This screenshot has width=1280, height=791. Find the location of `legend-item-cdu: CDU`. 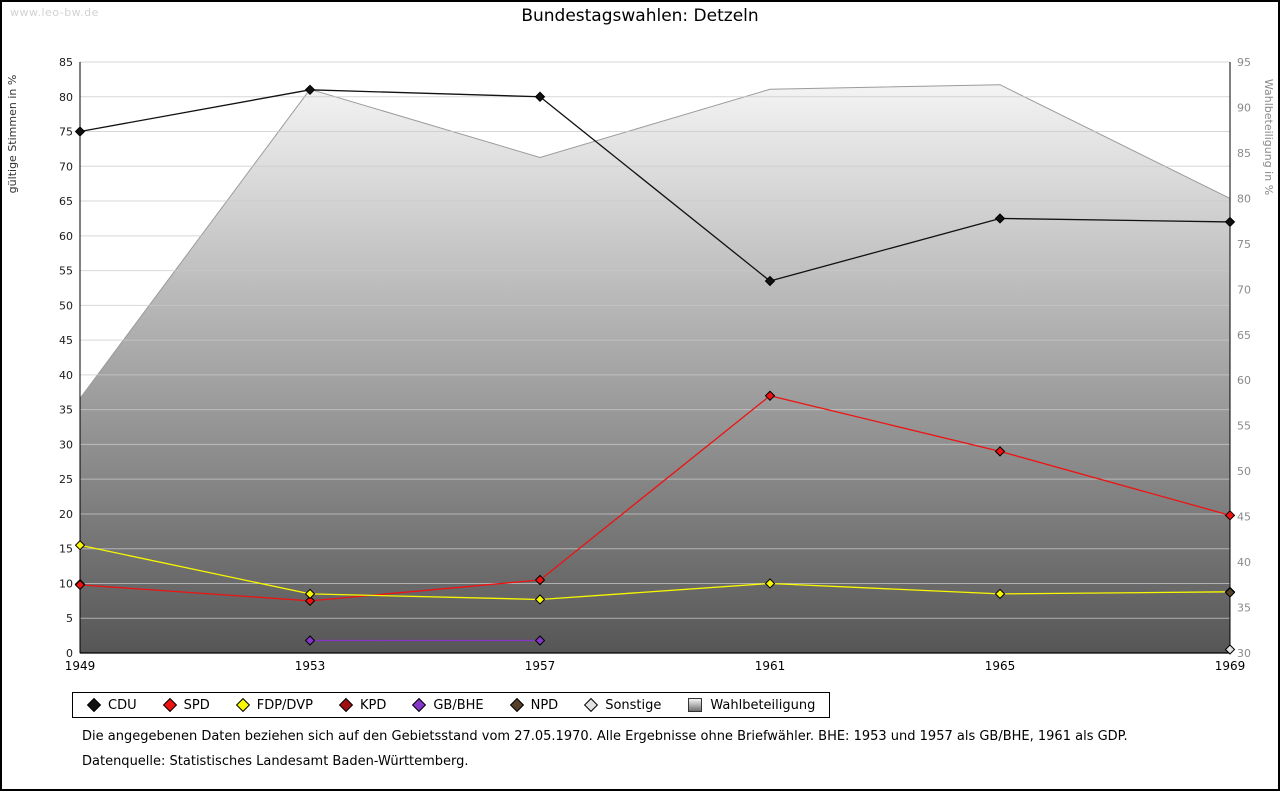

legend-item-cdu: CDU is located at coordinates (111, 705).